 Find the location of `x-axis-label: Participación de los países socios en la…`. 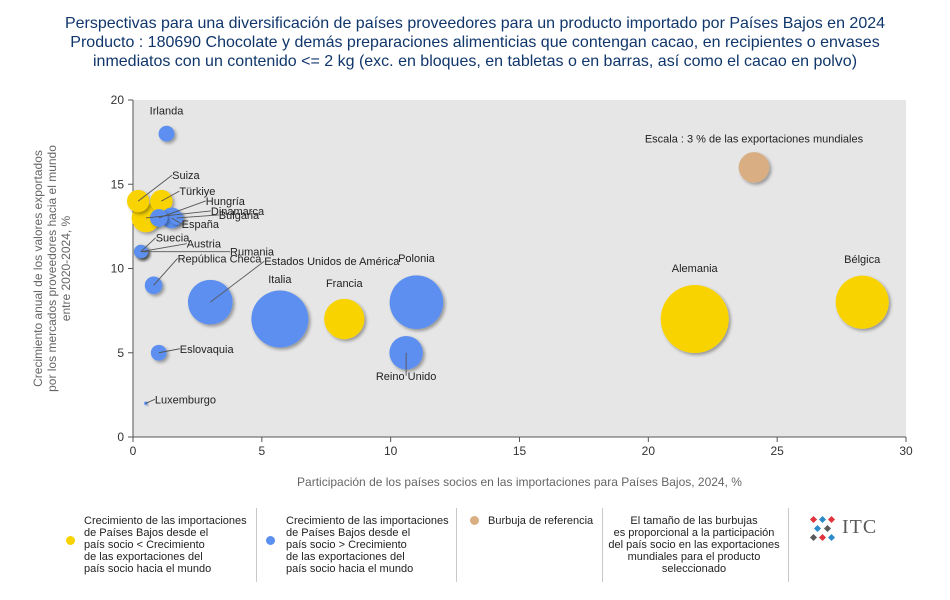

x-axis-label: Participación de los países socios en la… is located at coordinates (519, 482).